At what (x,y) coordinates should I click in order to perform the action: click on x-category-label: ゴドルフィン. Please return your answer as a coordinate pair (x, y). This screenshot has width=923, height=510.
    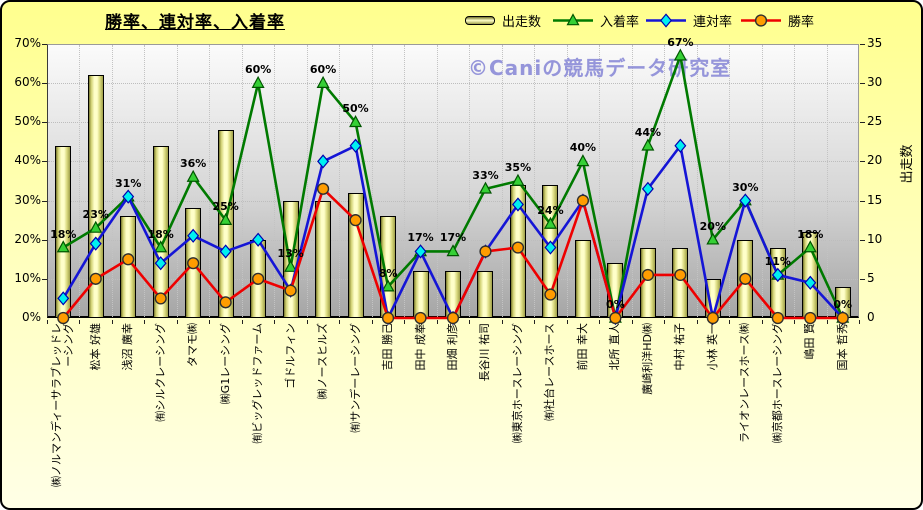
    Looking at the image, I should click on (290, 356).